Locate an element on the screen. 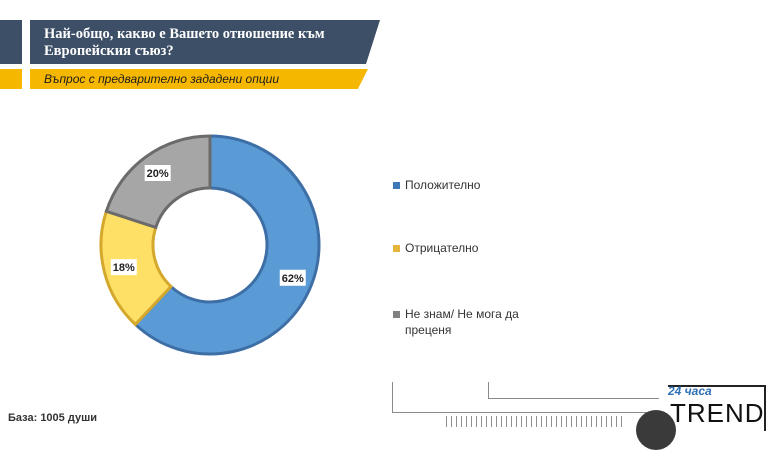 Image resolution: width=768 pixels, height=450 pixels. legend-swatch-dont-know is located at coordinates (396, 314).